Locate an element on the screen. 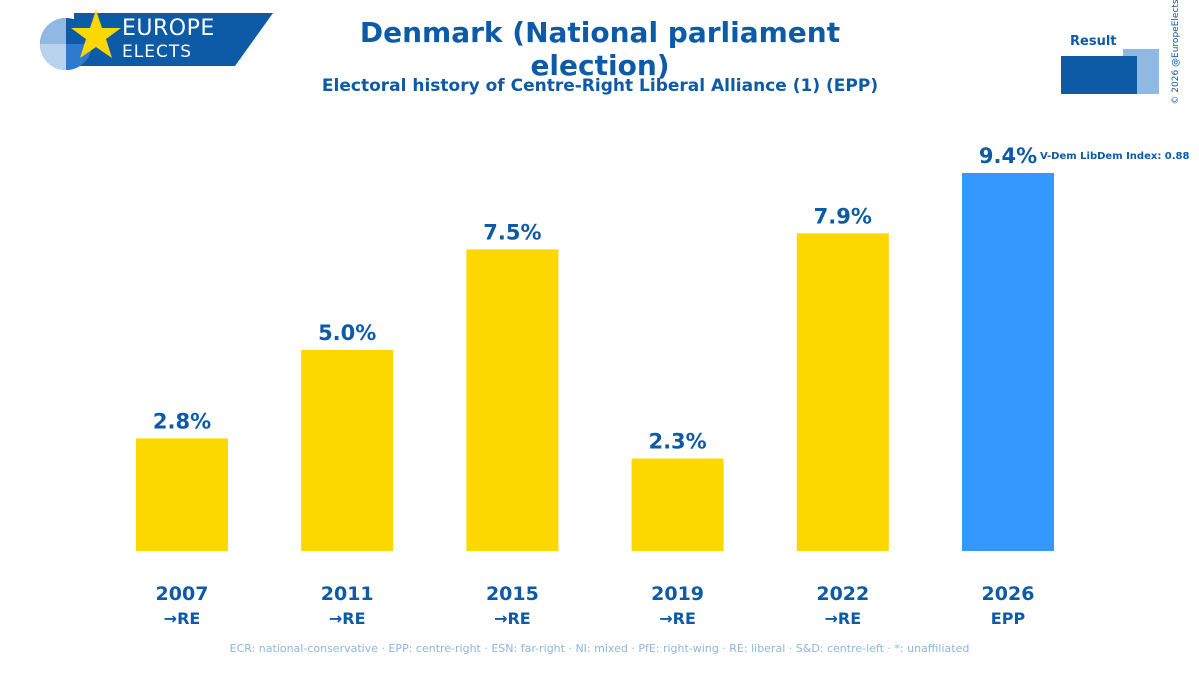 Image resolution: width=1199 pixels, height=691 pixels. europe-elects-logo: EUROPE ELECTS is located at coordinates (140, 36).